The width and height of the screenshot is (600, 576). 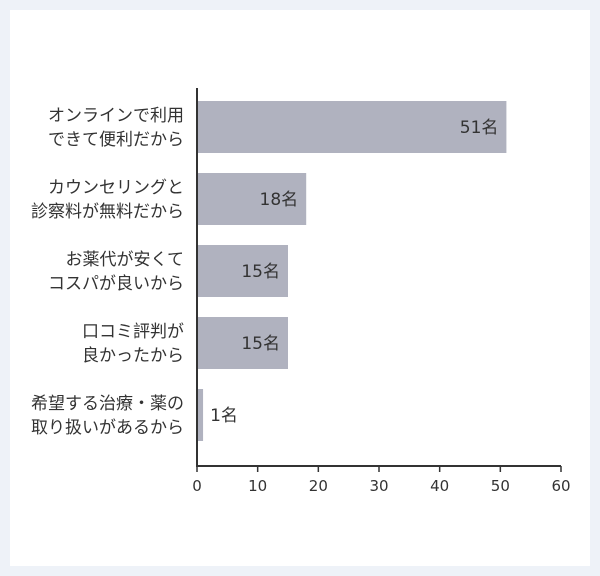 What do you see at coordinates (116, 272) in the screenshot?
I see `category-label-2: お薬代が安くてコスパが良いから` at bounding box center [116, 272].